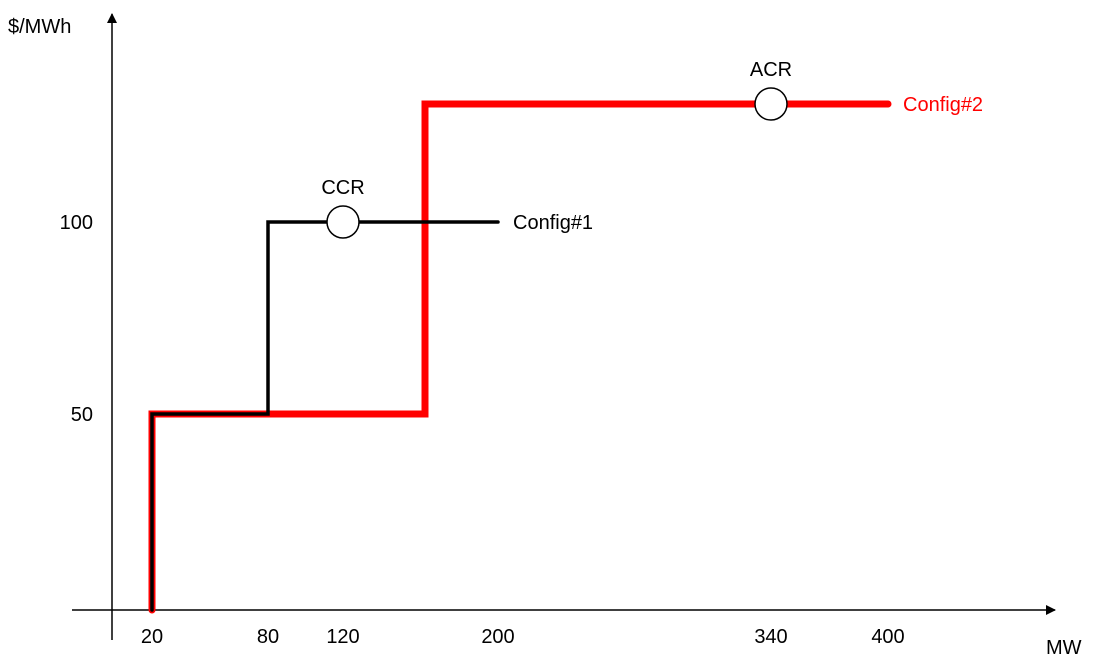  Describe the element at coordinates (771, 70) in the screenshot. I see `annotation-label: ACR` at that location.